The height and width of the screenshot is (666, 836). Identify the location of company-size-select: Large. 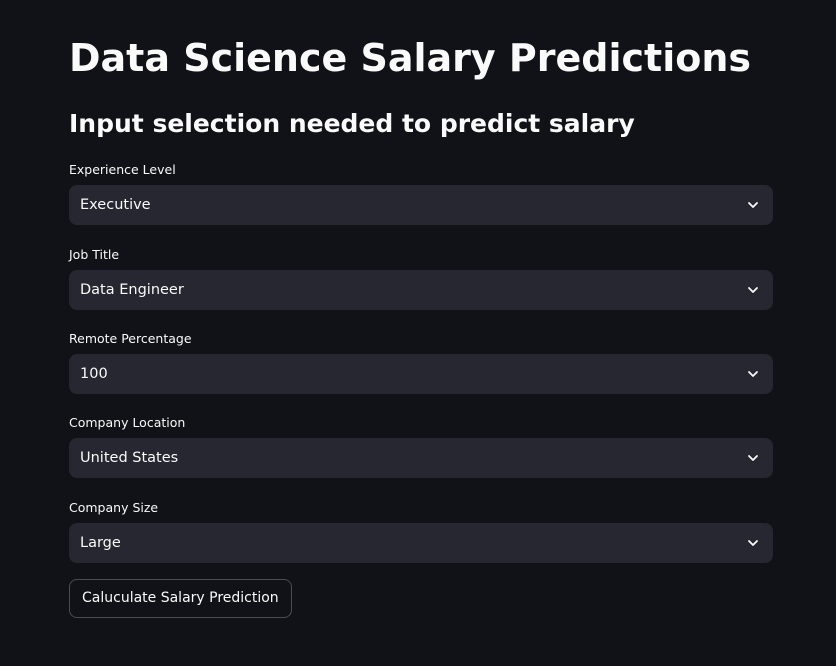
(421, 543).